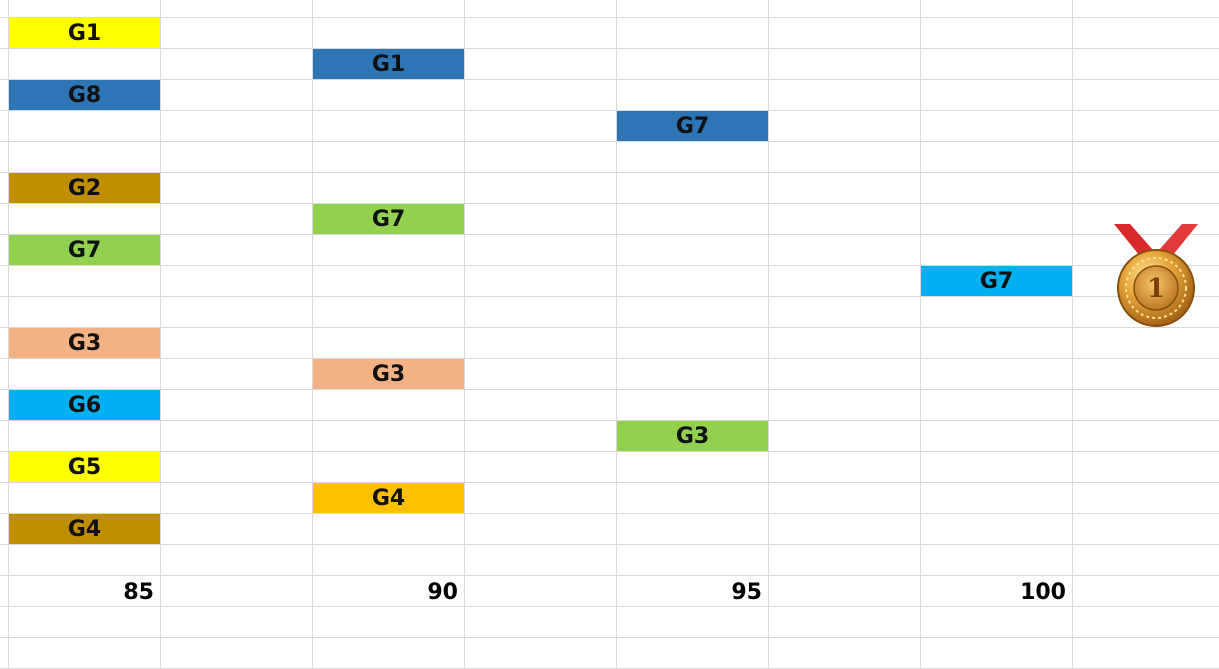 The image size is (1219, 669). What do you see at coordinates (1043, 592) in the screenshot?
I see `scale-value-label: 100` at bounding box center [1043, 592].